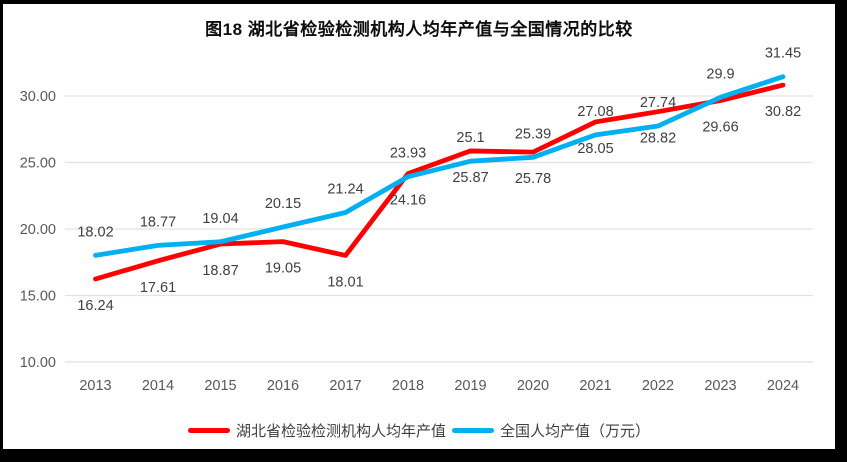  I want to click on chart-title: 图18 湖北省检验检测机构人均年产值与全国情况的比较, so click(419, 29).